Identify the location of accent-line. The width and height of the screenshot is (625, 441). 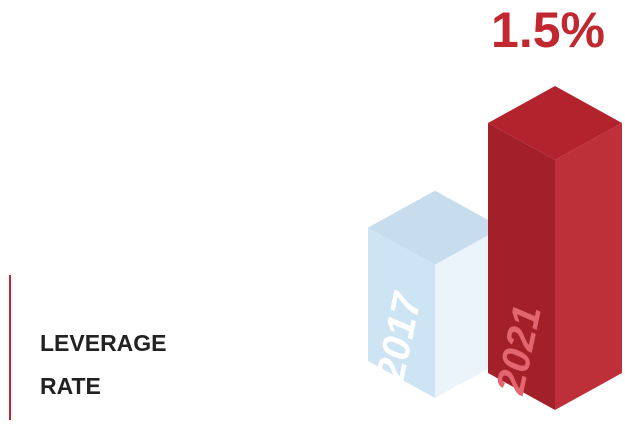
(10, 347).